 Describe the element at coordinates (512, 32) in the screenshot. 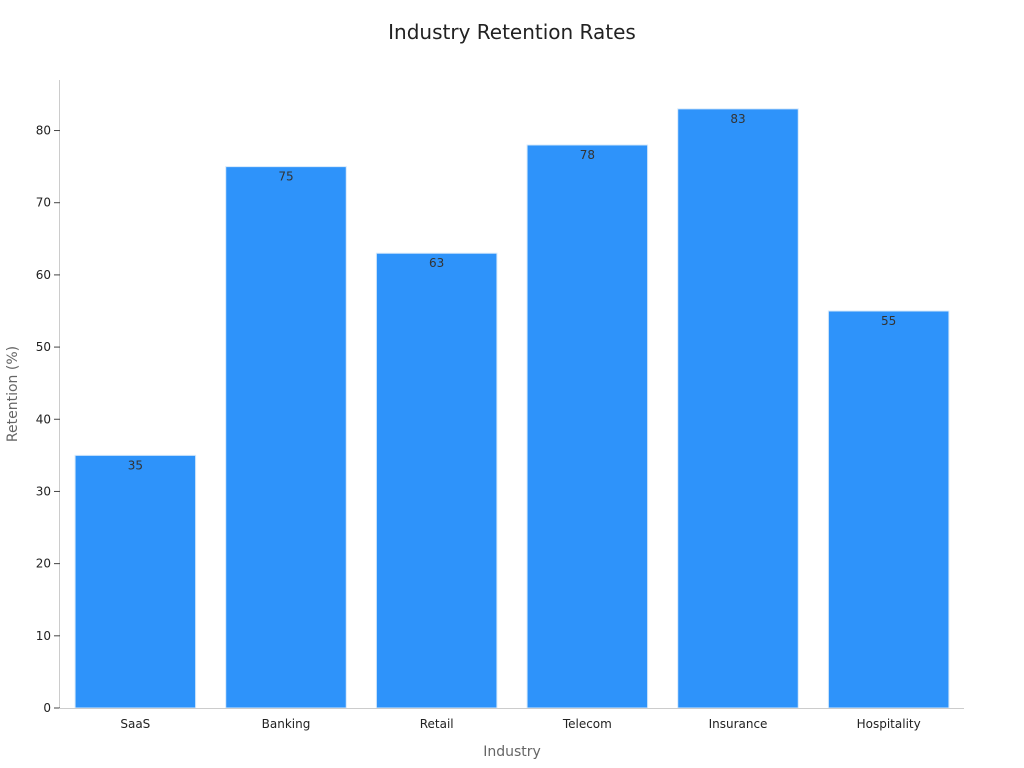

I see `chart-title: Industry Retention Rates` at that location.